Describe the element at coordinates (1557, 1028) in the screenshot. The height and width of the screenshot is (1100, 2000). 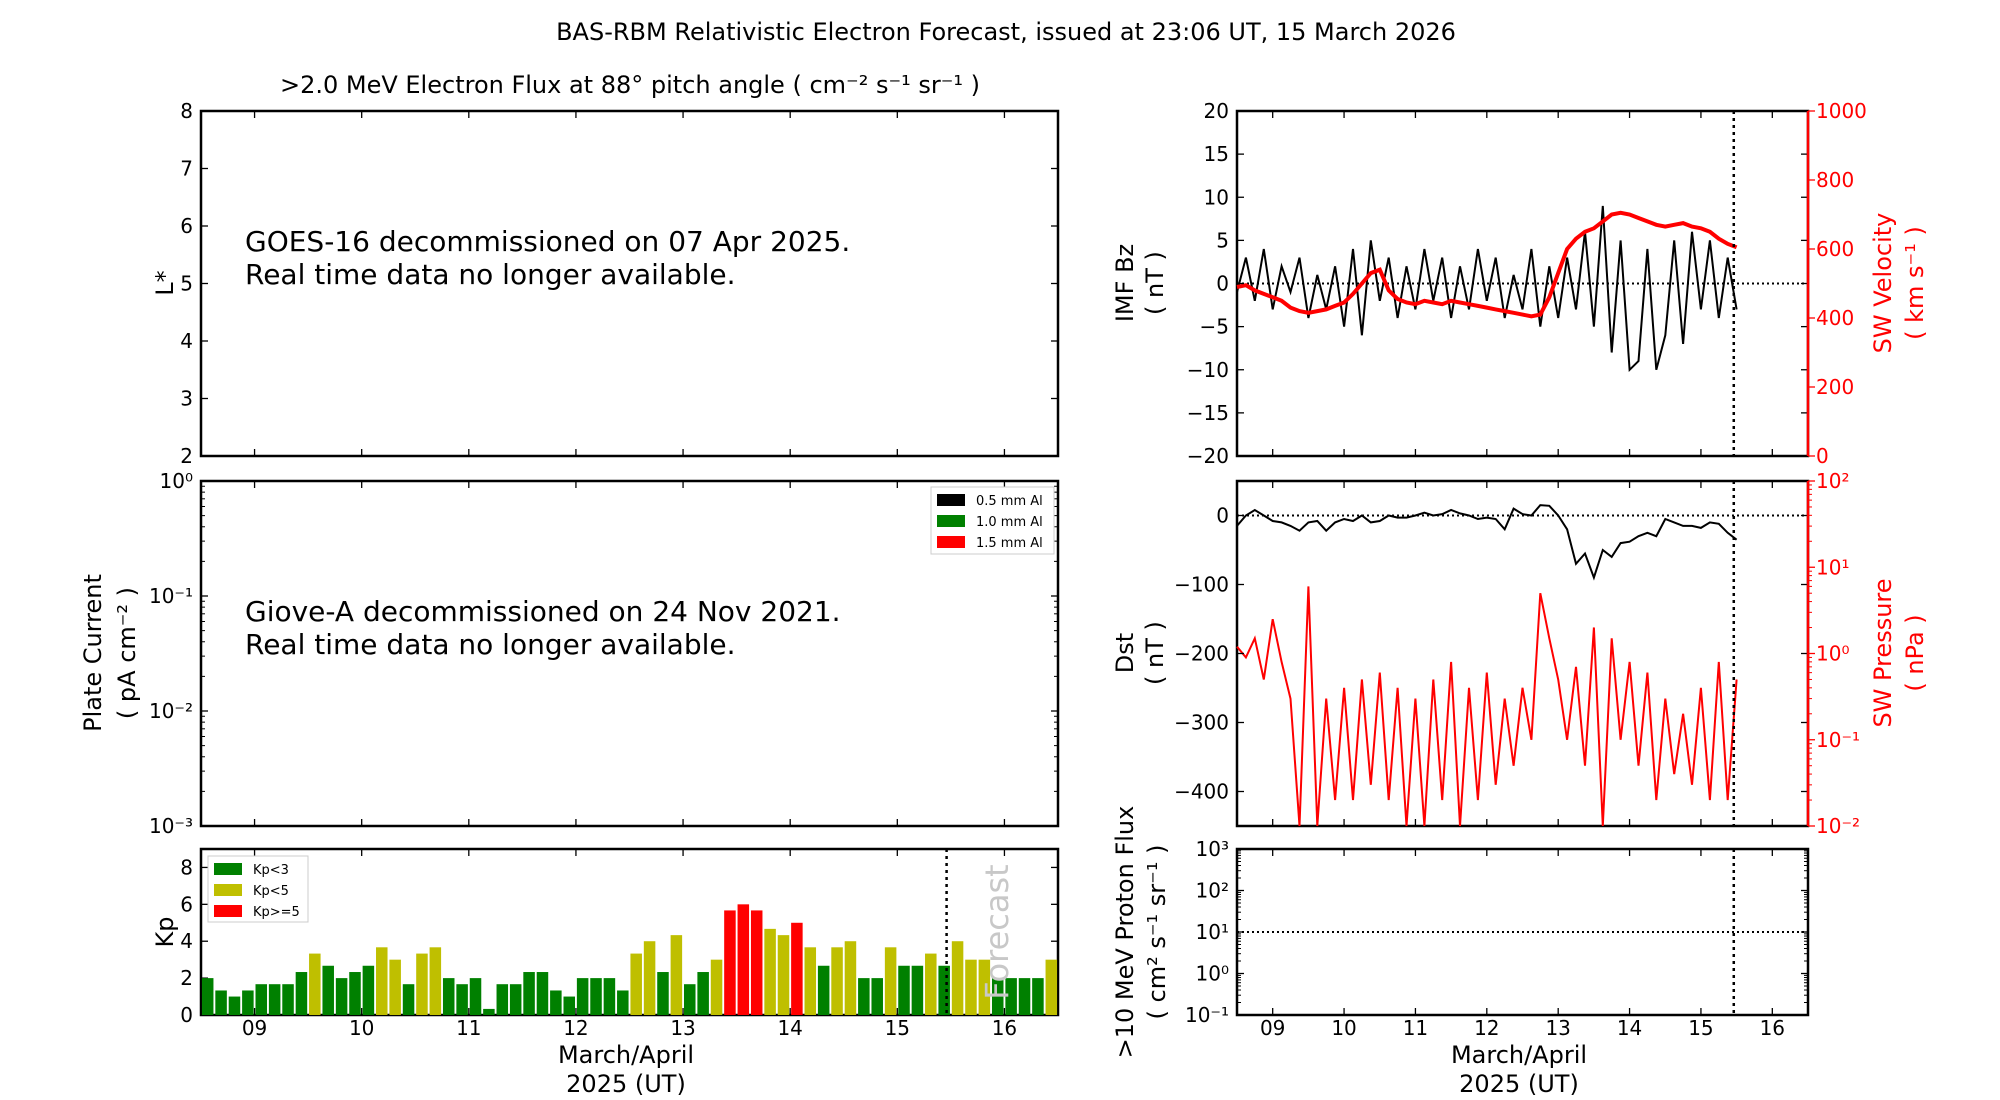
I see `proton-xtick-label: 13` at that location.